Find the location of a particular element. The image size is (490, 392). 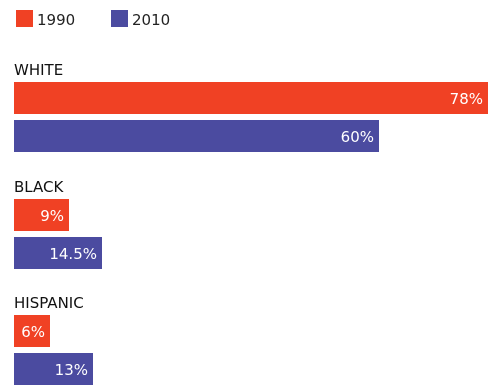

bar-2010-hispanic is located at coordinates (53, 369).